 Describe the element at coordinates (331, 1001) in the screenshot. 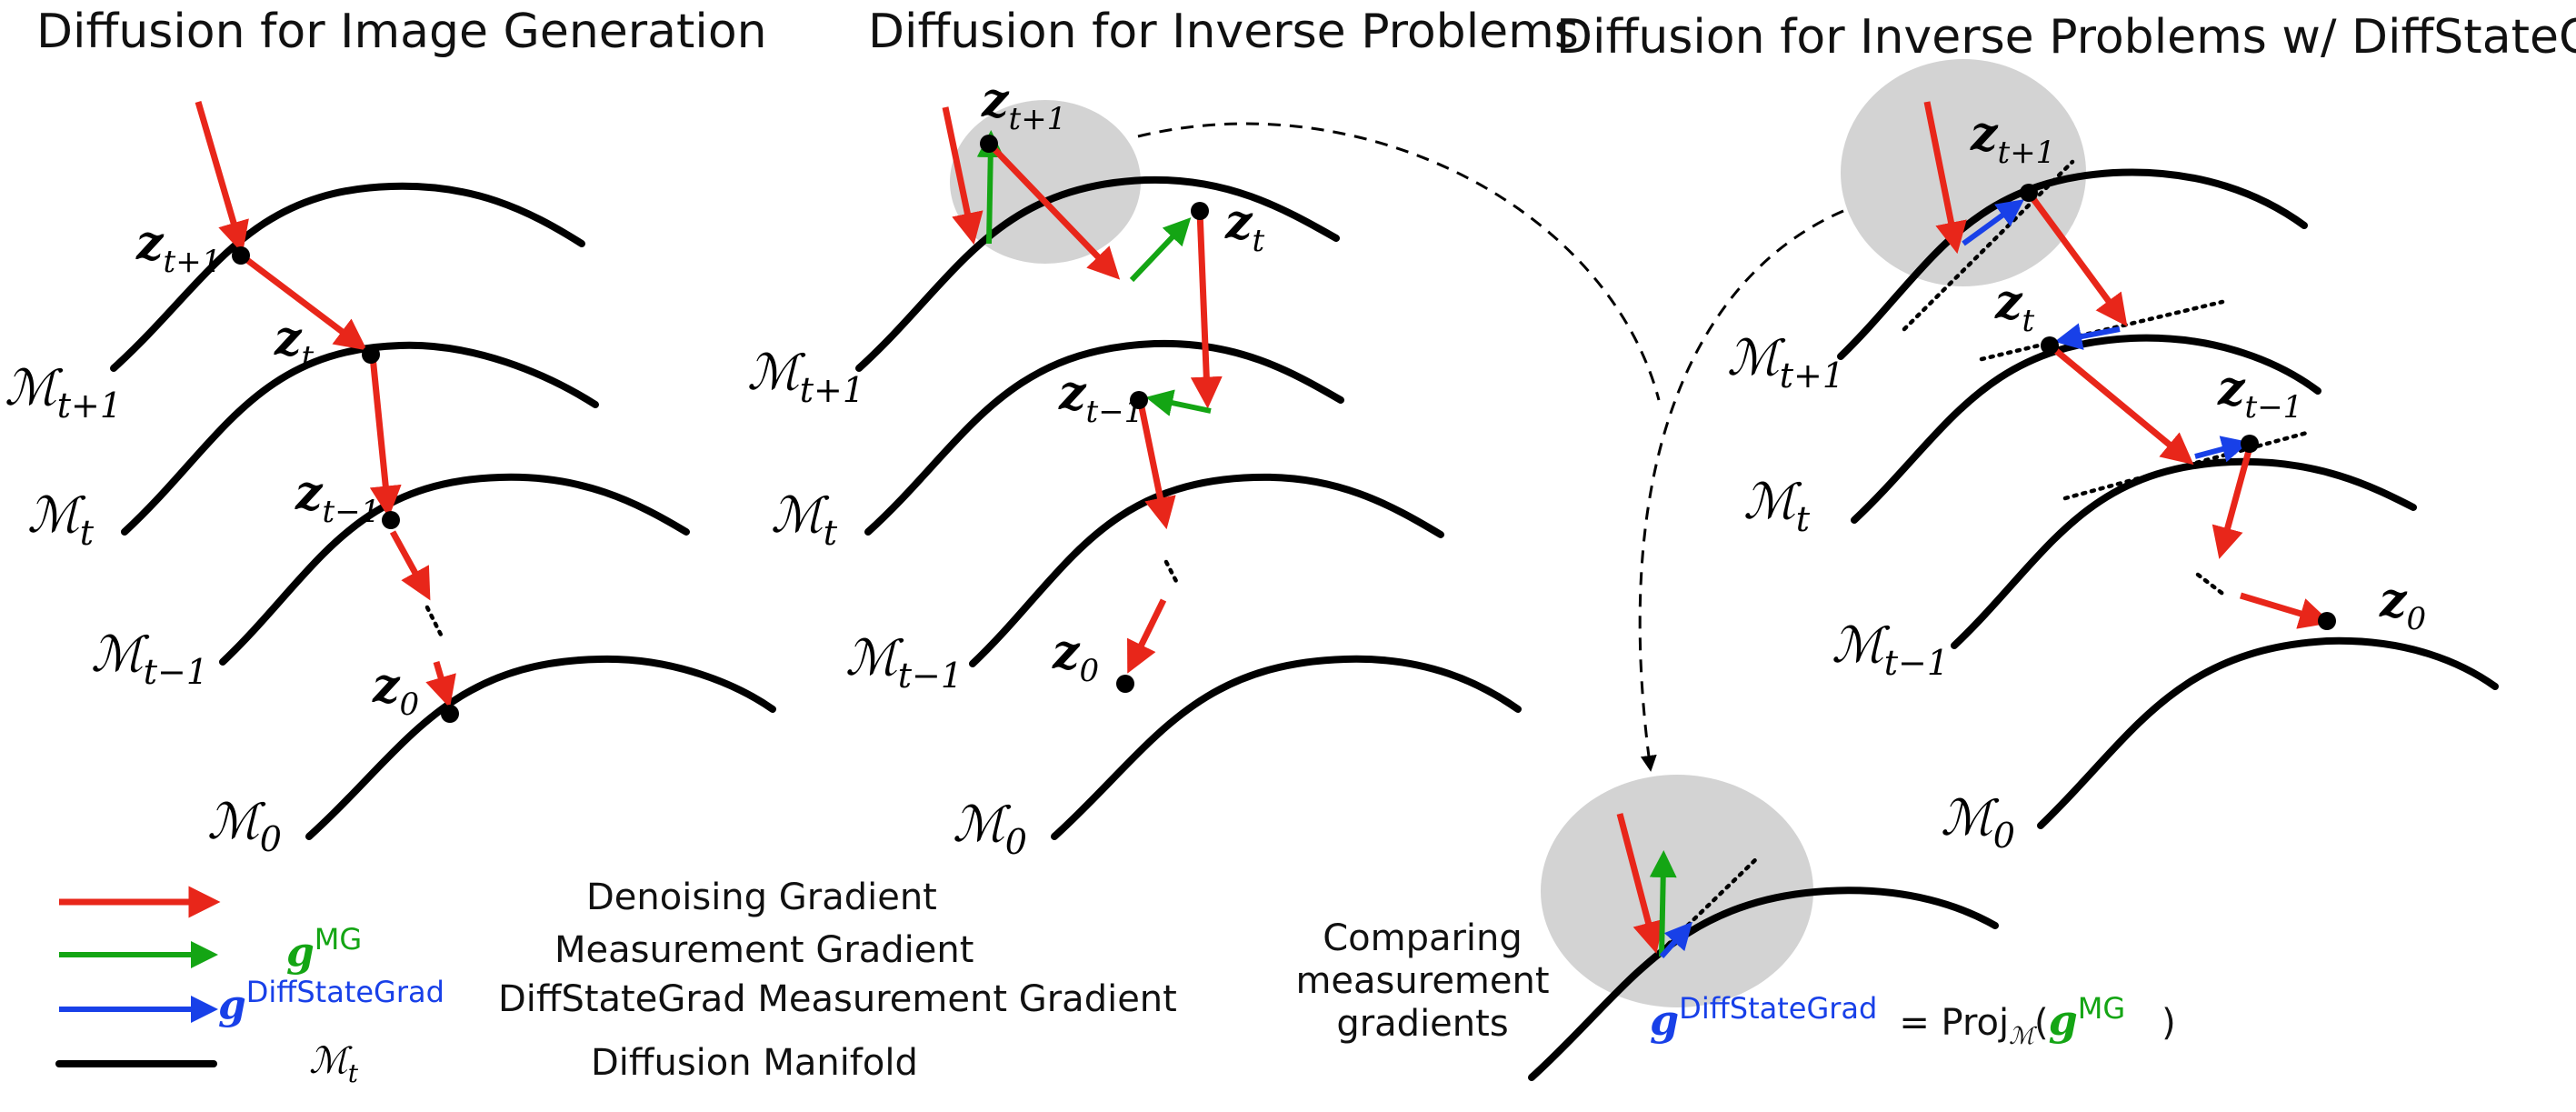

I see `legend-dsg-symbol: gDiffStateGrad` at that location.